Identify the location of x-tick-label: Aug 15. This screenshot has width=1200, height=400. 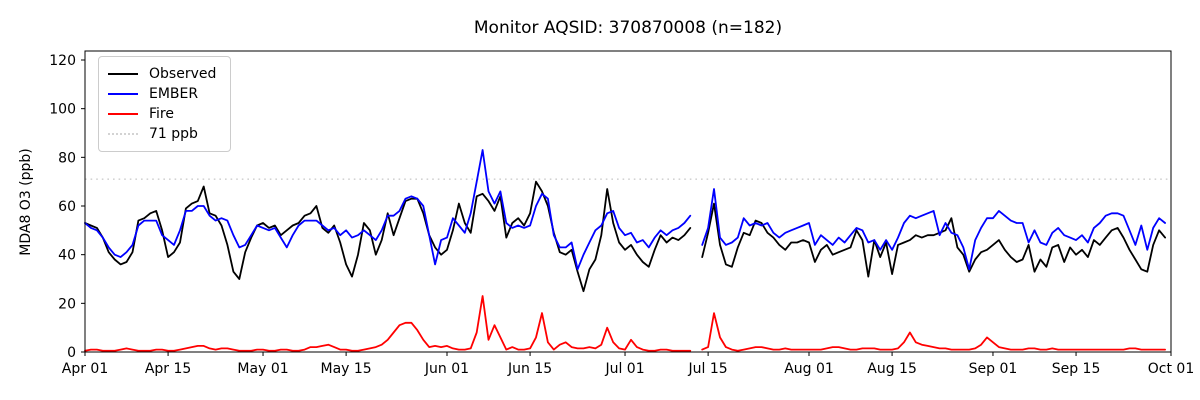
(892, 369).